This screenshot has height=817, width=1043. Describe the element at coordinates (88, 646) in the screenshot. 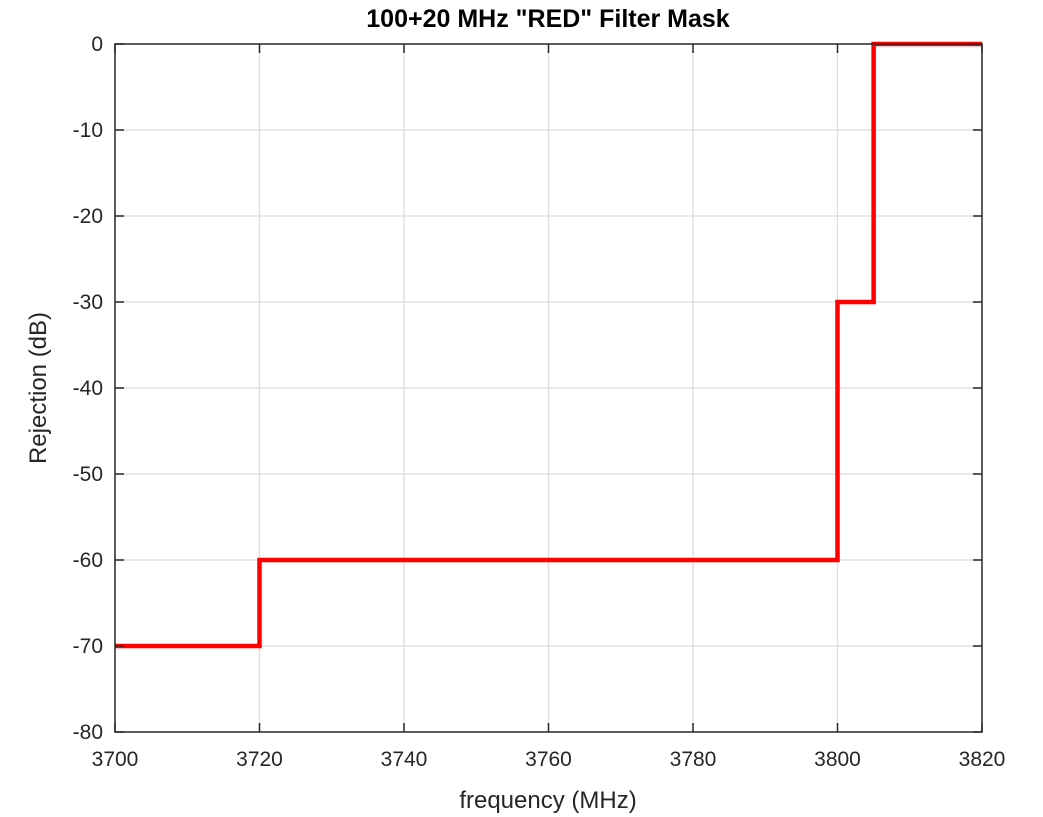

I see `y-tick-label: -70` at that location.